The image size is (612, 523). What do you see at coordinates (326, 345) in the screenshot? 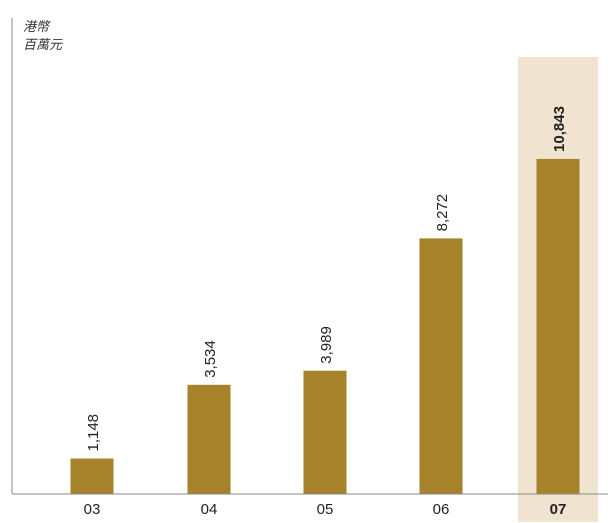
I see `value-label-05: 3,989` at bounding box center [326, 345].